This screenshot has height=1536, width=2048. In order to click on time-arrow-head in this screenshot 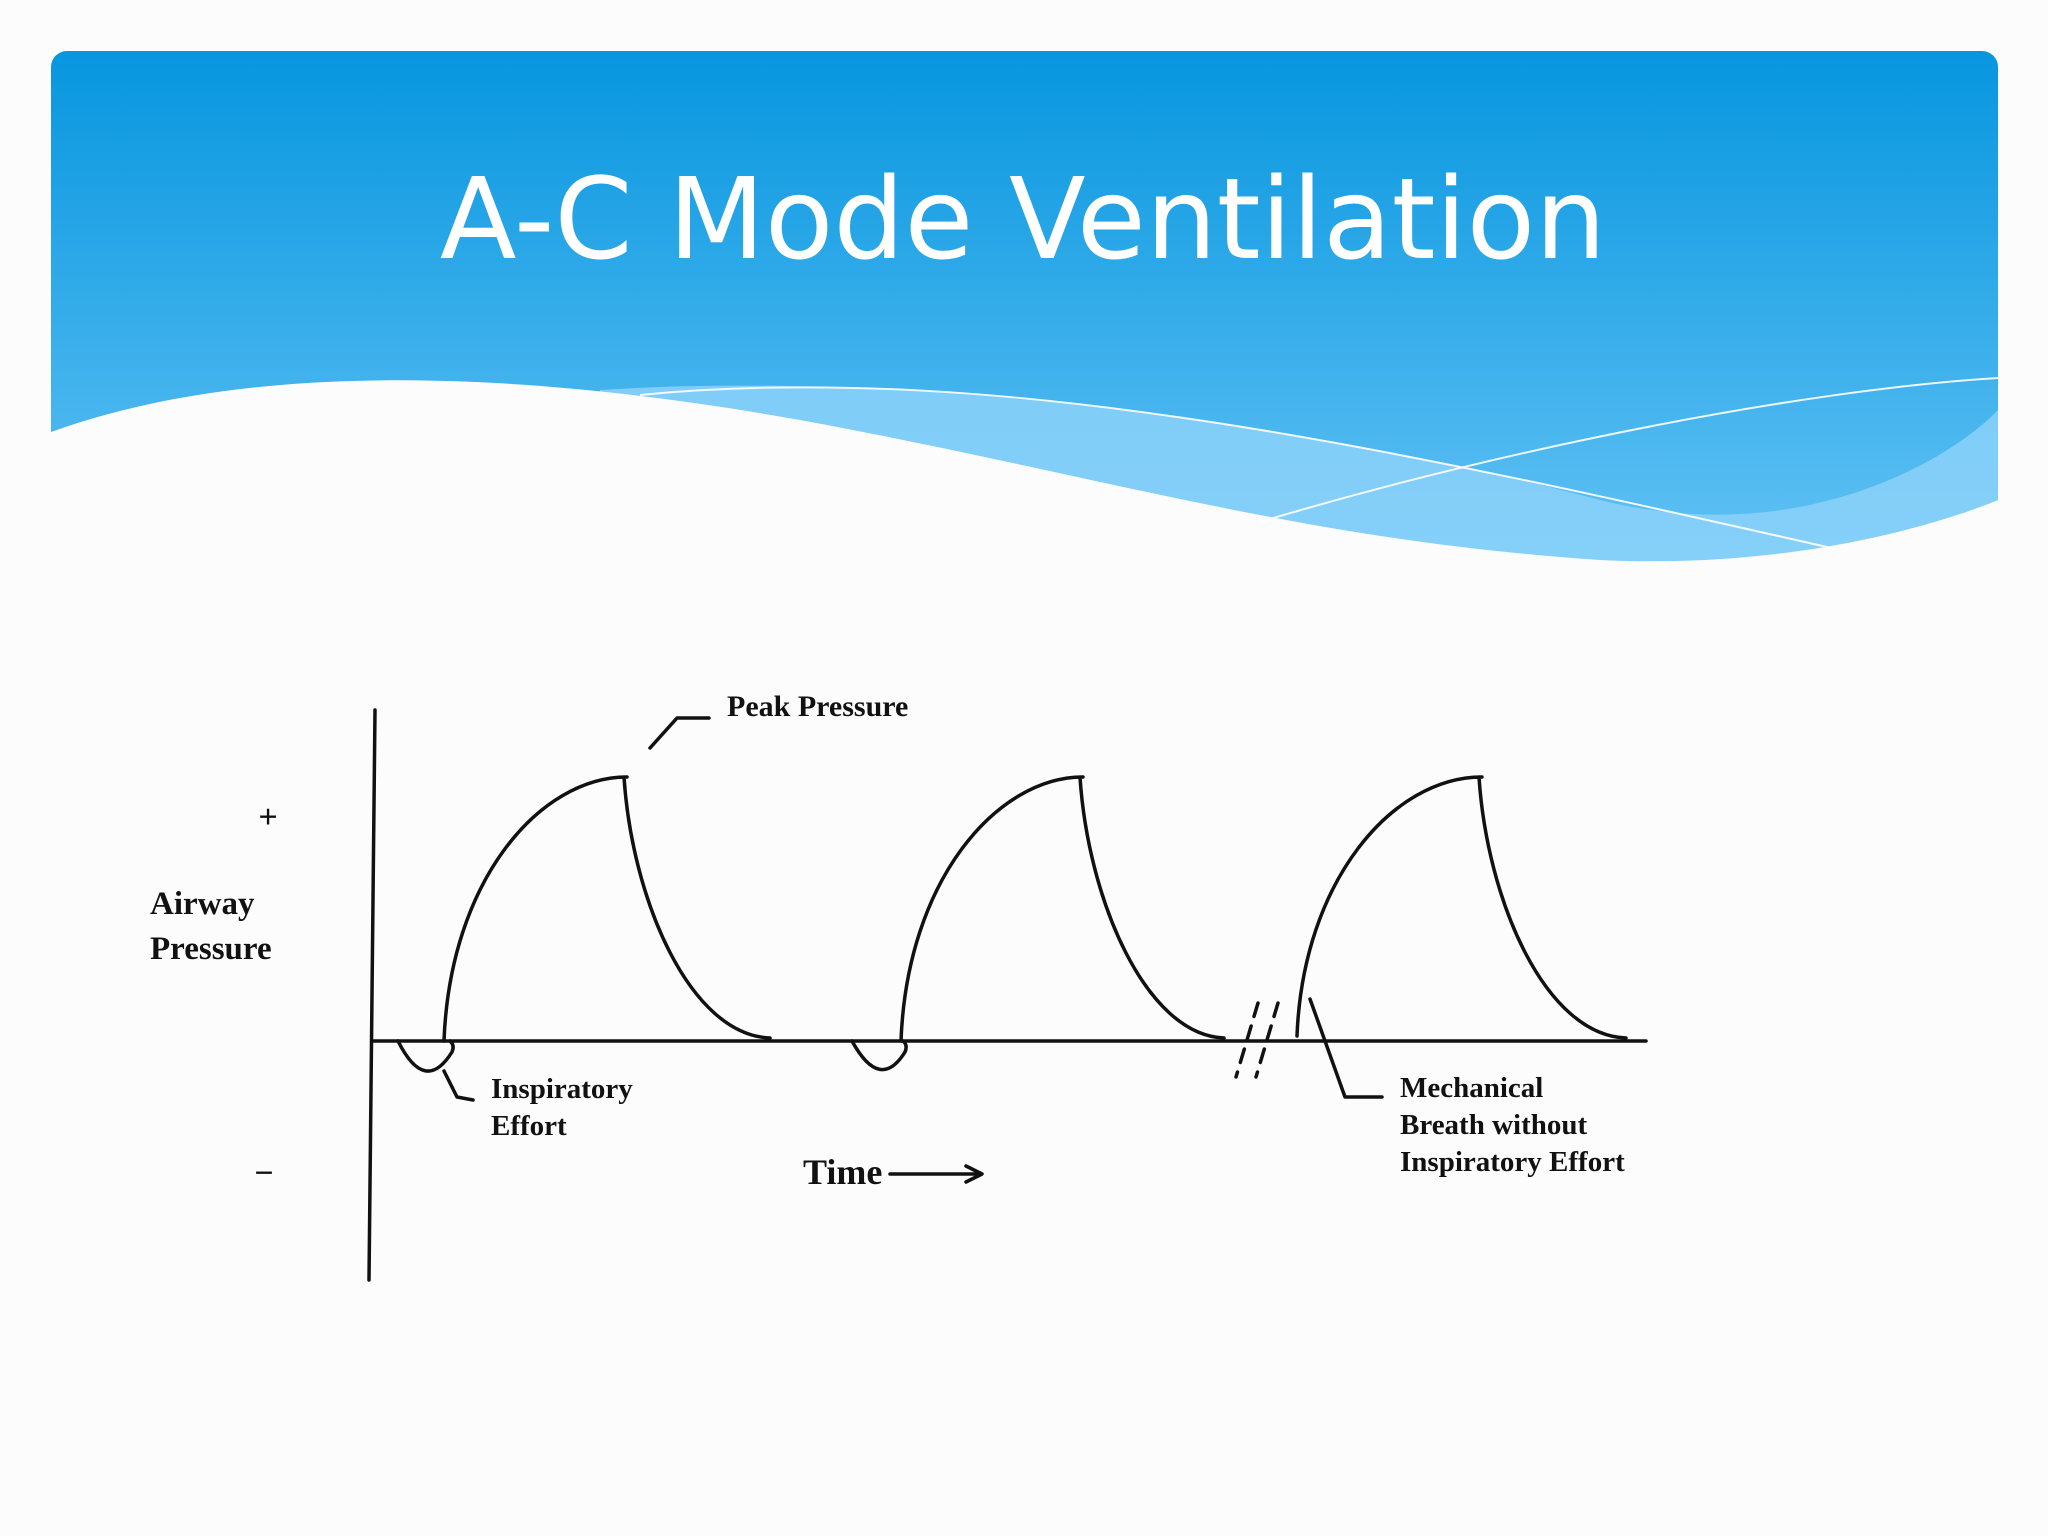, I will do `click(974, 1174)`.